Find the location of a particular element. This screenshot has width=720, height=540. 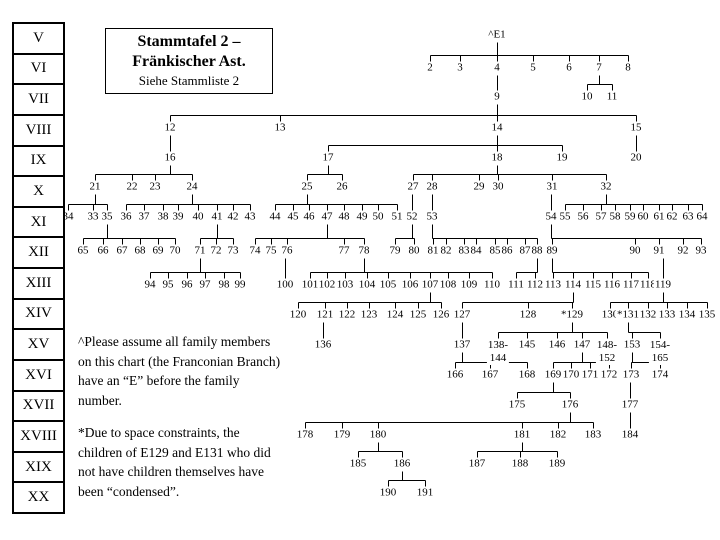

tree-node-45: 45 is located at coordinates (293, 217).